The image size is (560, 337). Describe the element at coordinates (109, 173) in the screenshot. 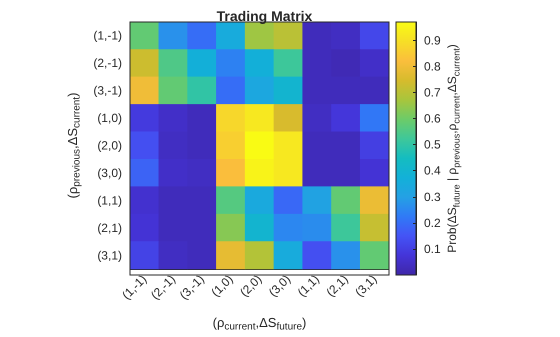

I see `y-tick-label: (3,0)` at that location.